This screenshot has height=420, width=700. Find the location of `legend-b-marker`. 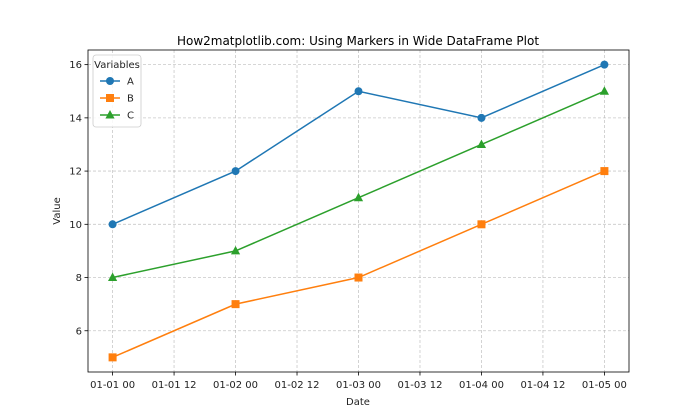

legend-b-marker is located at coordinates (110, 98).